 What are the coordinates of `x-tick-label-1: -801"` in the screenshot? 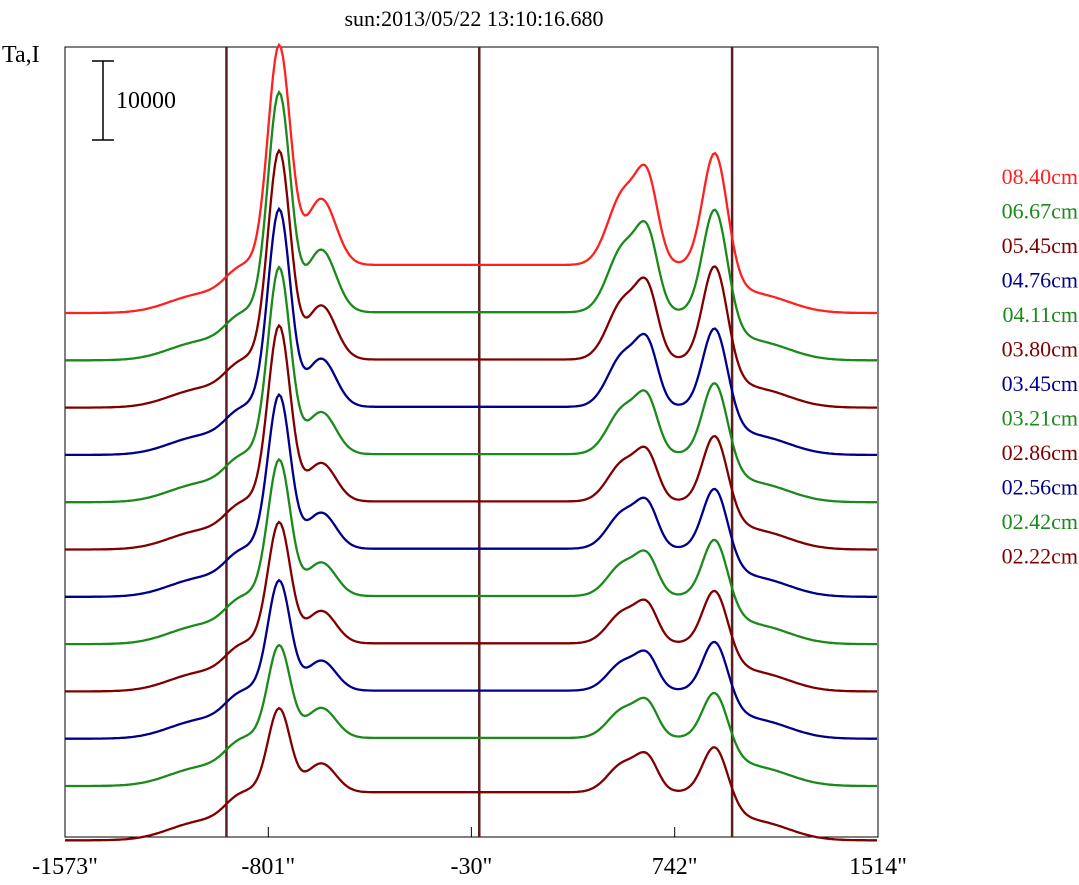 It's located at (268, 867).